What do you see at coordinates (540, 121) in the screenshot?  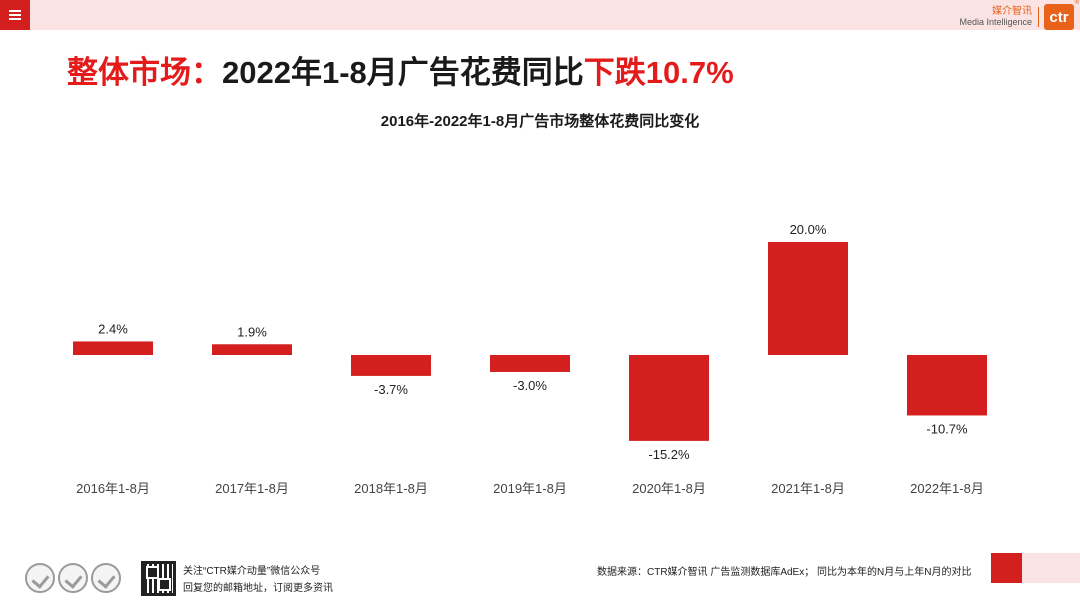 I see `chart-title: 2016年-2022年1-8月广告市场整体花费同比变化` at bounding box center [540, 121].